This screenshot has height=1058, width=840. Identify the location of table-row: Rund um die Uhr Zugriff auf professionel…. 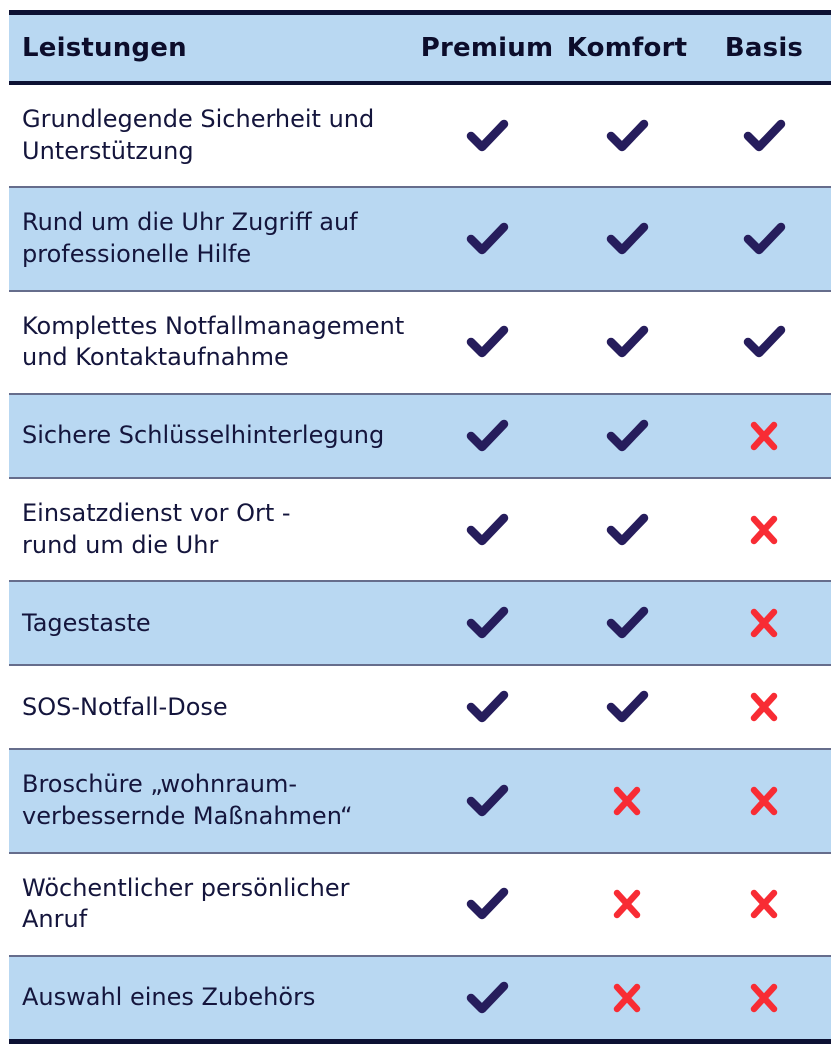
(420, 238).